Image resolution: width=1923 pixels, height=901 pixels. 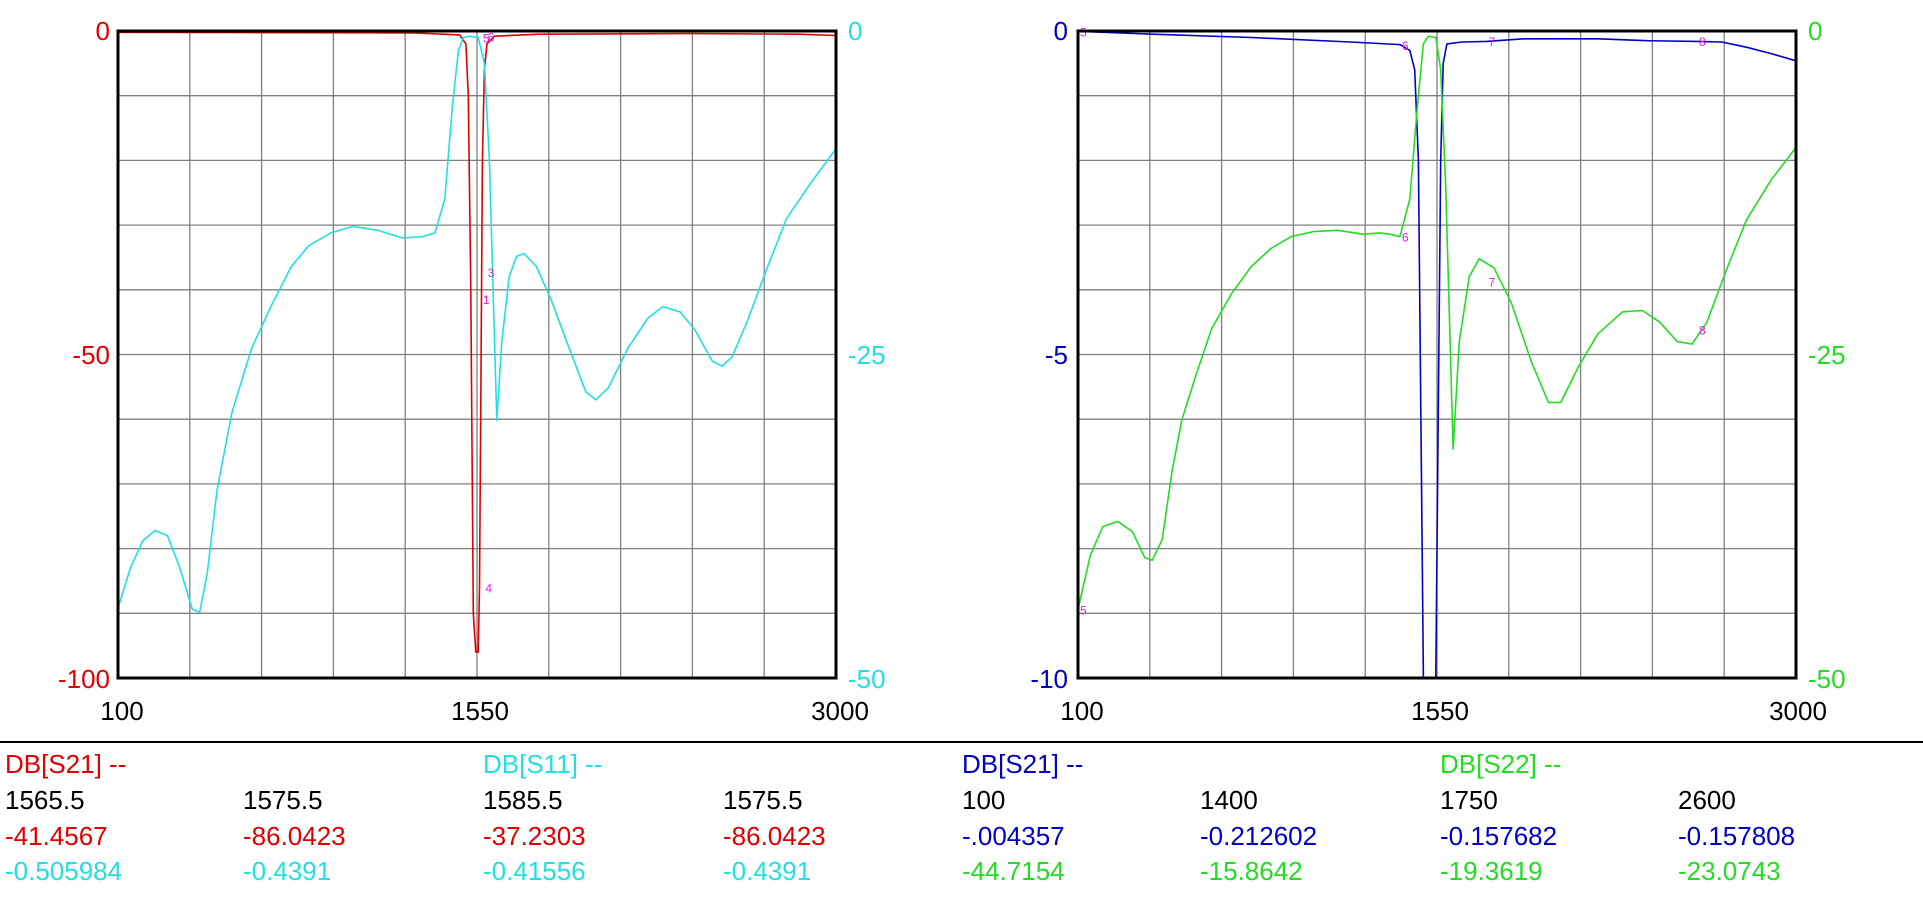 What do you see at coordinates (1013, 836) in the screenshot?
I see `legend-value-s21: -.004357` at bounding box center [1013, 836].